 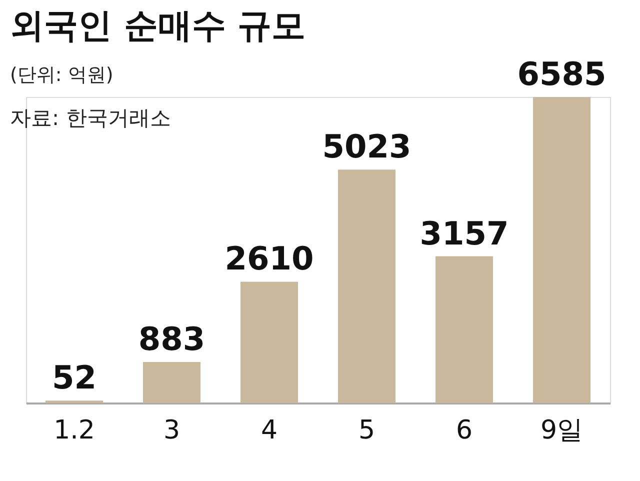 I want to click on data-label: 6585, so click(x=561, y=74).